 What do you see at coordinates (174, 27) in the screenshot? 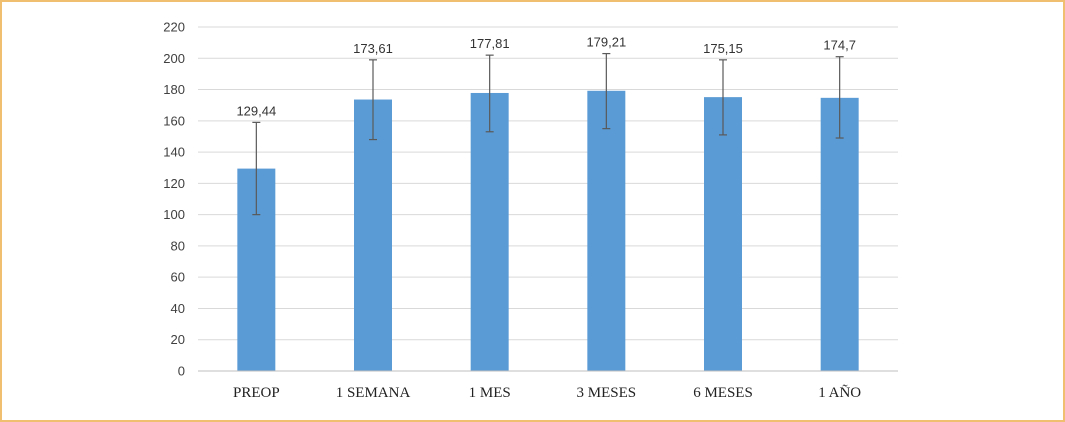
I see `y-tick-label-220: 220` at bounding box center [174, 27].